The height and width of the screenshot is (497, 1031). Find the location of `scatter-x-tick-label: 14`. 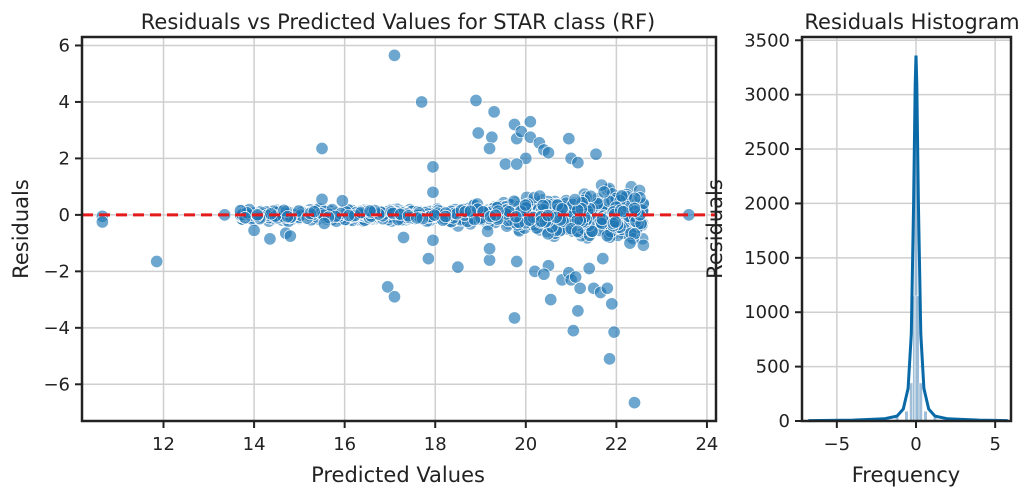

scatter-x-tick-label: 14 is located at coordinates (254, 444).